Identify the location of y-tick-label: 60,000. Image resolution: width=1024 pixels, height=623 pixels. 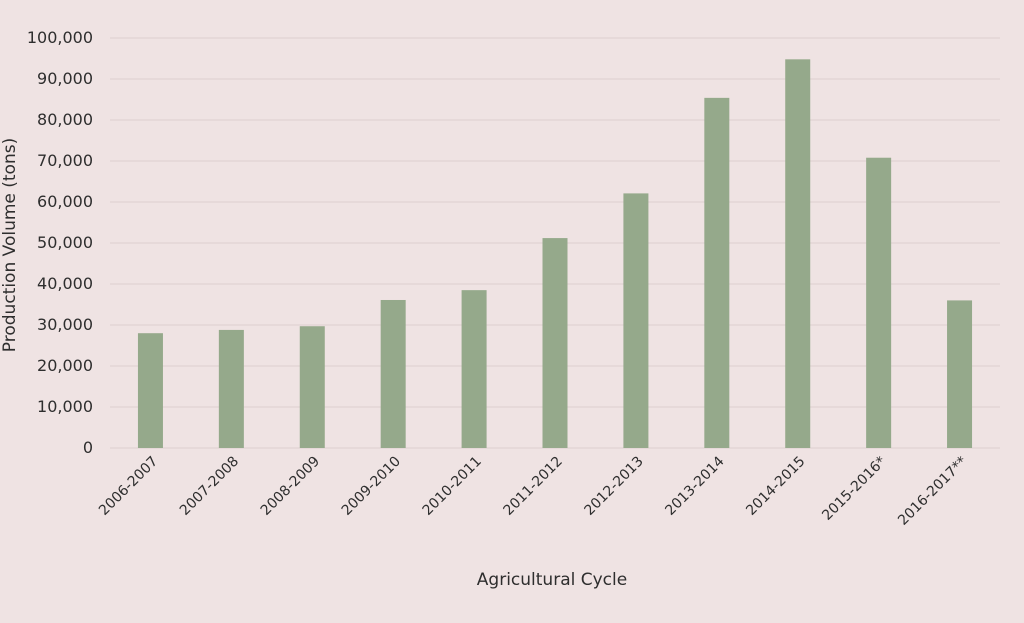
(65, 201).